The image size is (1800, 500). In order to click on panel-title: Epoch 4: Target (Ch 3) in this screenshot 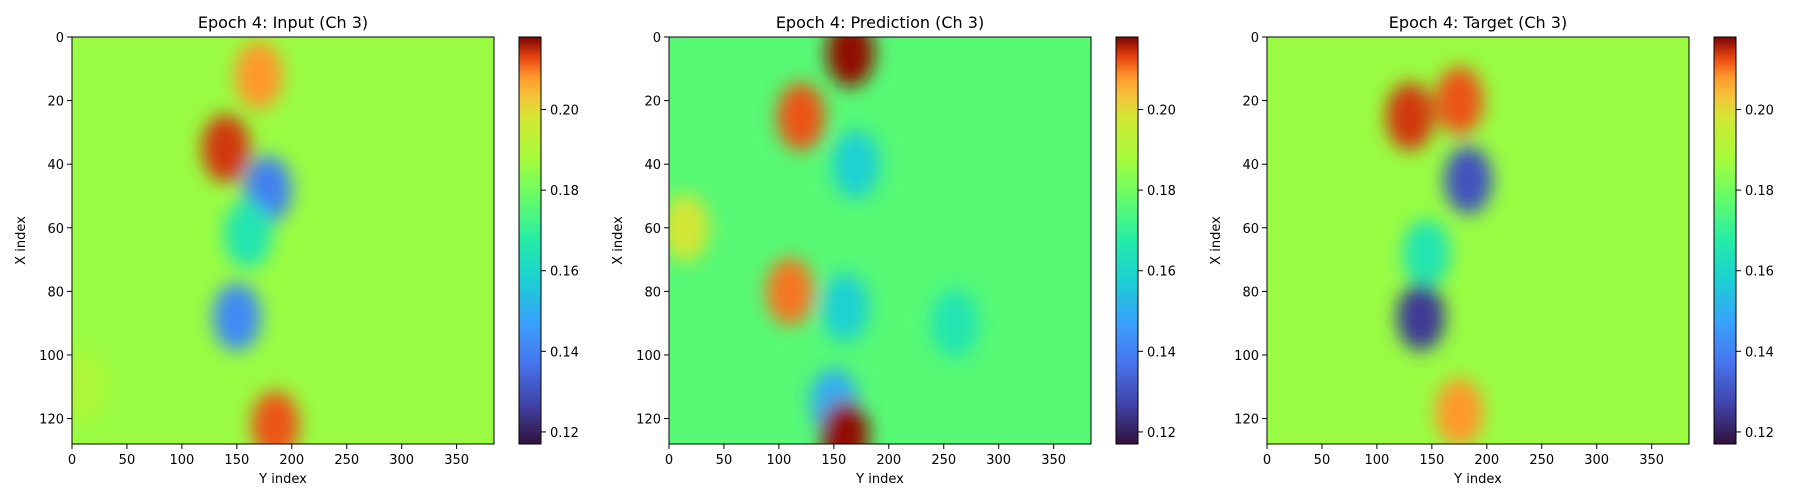, I will do `click(1478, 22)`.